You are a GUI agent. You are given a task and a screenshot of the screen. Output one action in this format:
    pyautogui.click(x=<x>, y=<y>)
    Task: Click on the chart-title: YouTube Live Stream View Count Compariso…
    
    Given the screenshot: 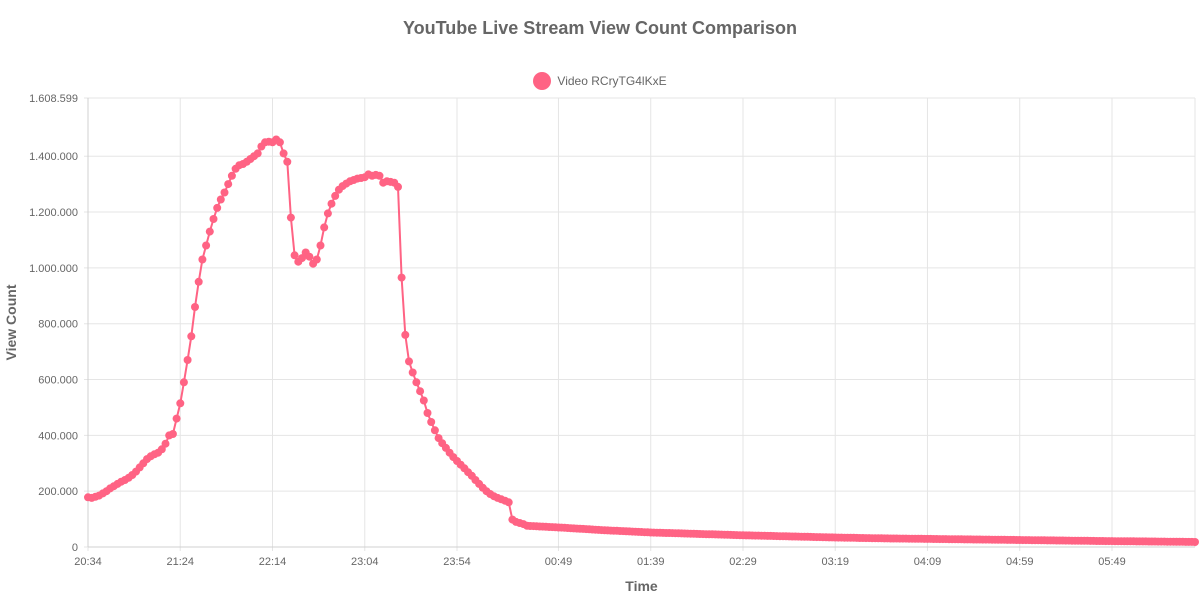 What is the action you would take?
    pyautogui.click(x=600, y=28)
    